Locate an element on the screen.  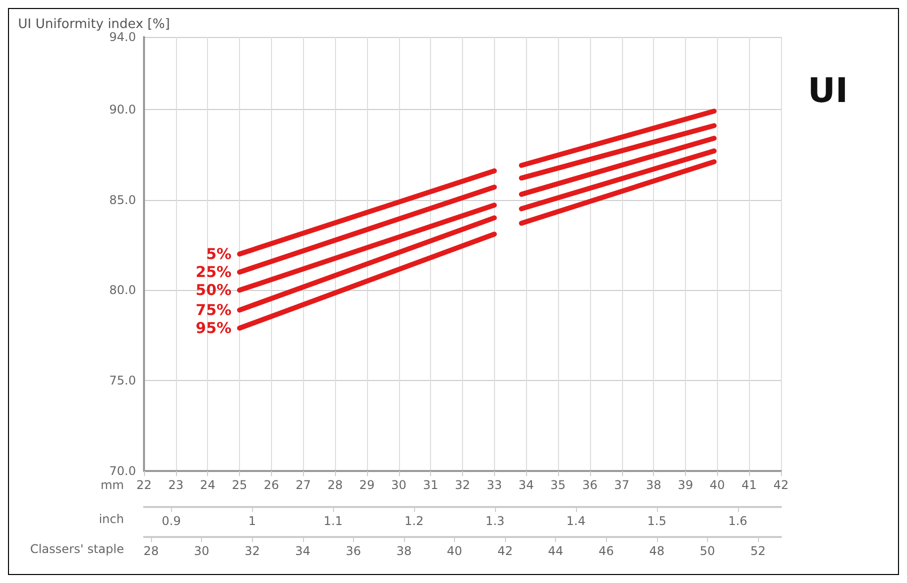
x-tick-label: 36 is located at coordinates (590, 485).